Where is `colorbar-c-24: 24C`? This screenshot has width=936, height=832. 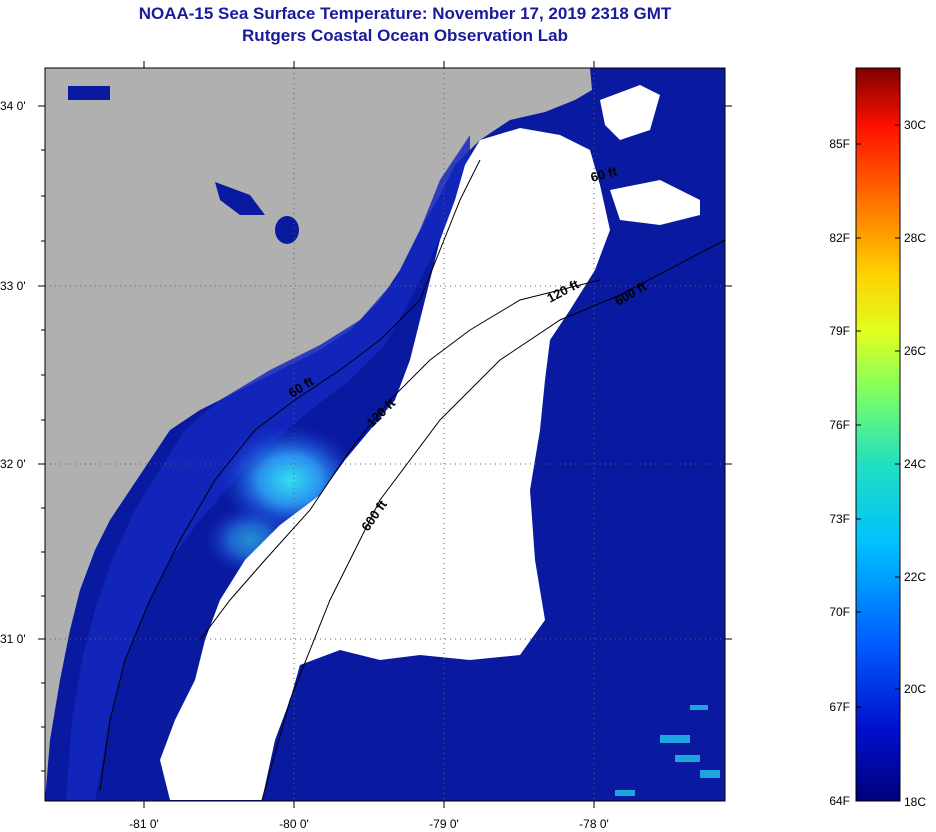
colorbar-c-24: 24C is located at coordinates (915, 464).